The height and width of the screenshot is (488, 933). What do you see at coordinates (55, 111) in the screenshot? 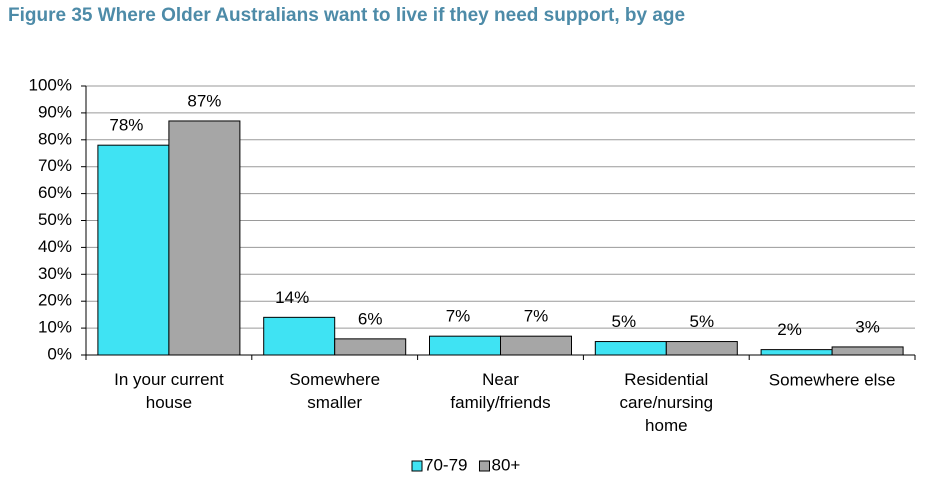
I see `y-tick-label: 90%` at bounding box center [55, 111].